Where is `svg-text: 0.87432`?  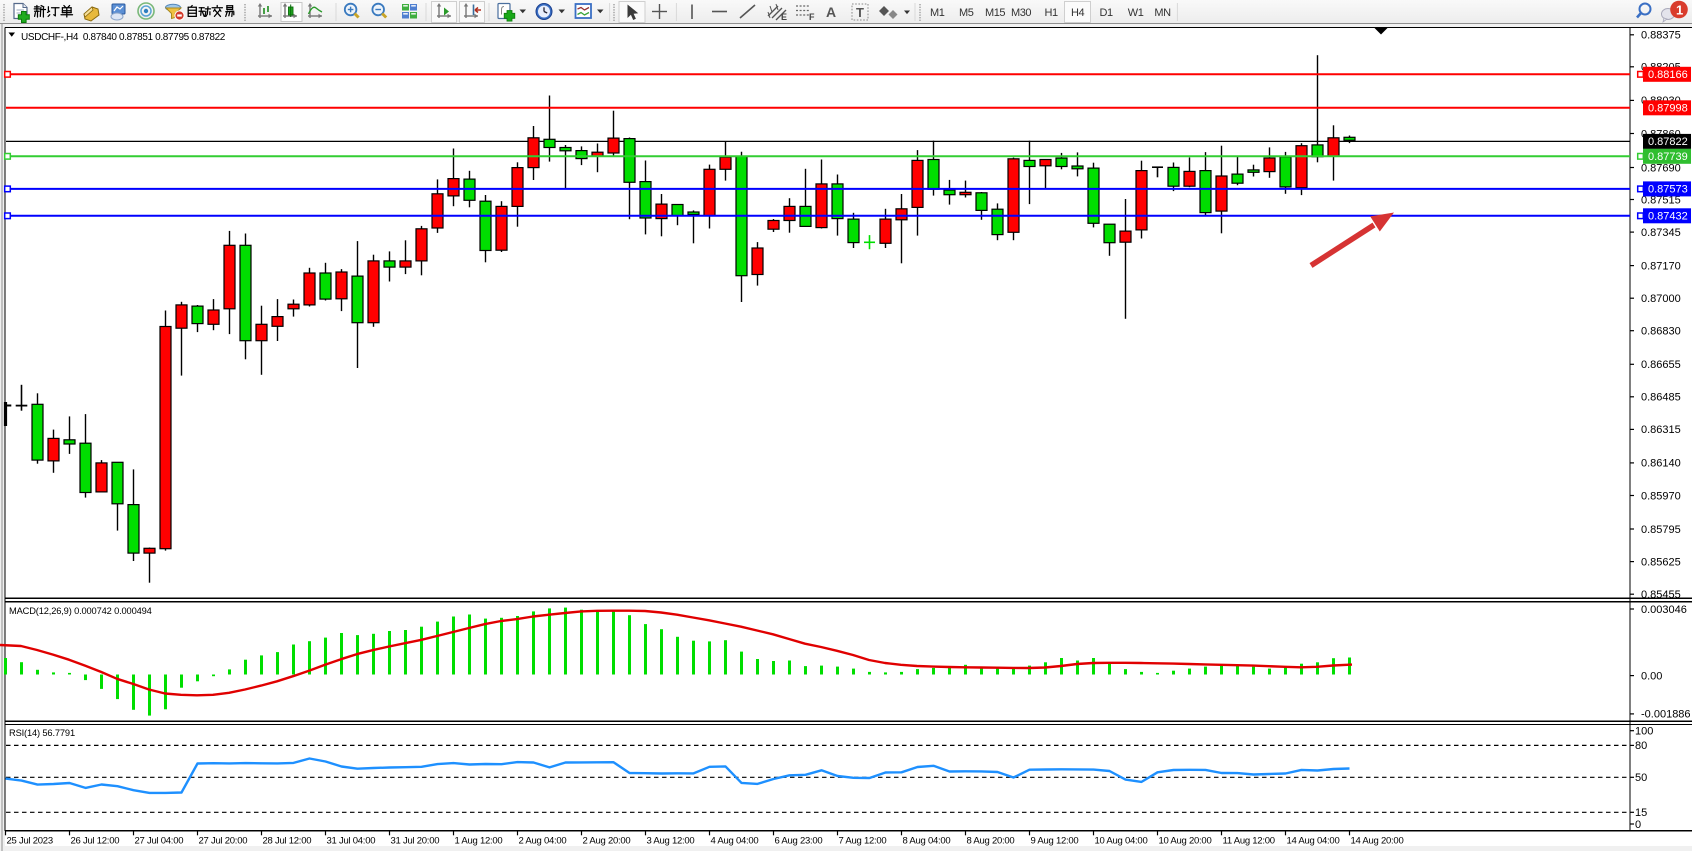 svg-text: 0.87432 is located at coordinates (1668, 217).